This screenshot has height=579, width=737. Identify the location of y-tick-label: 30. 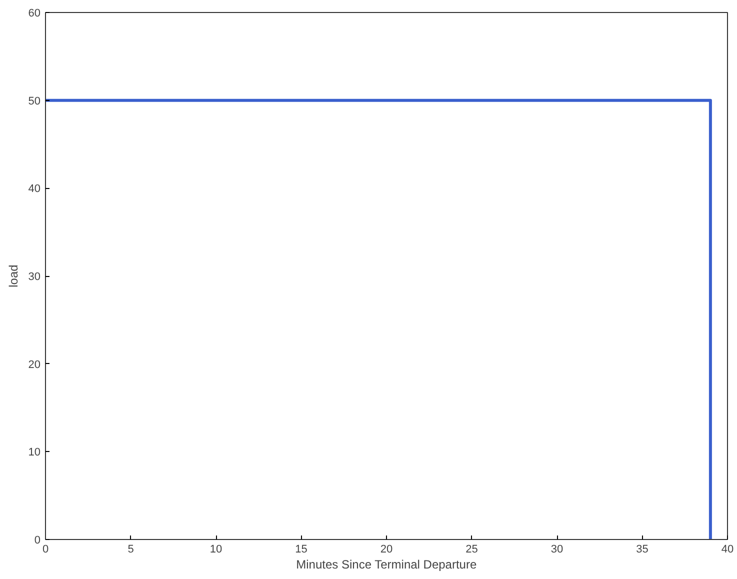
(34, 277).